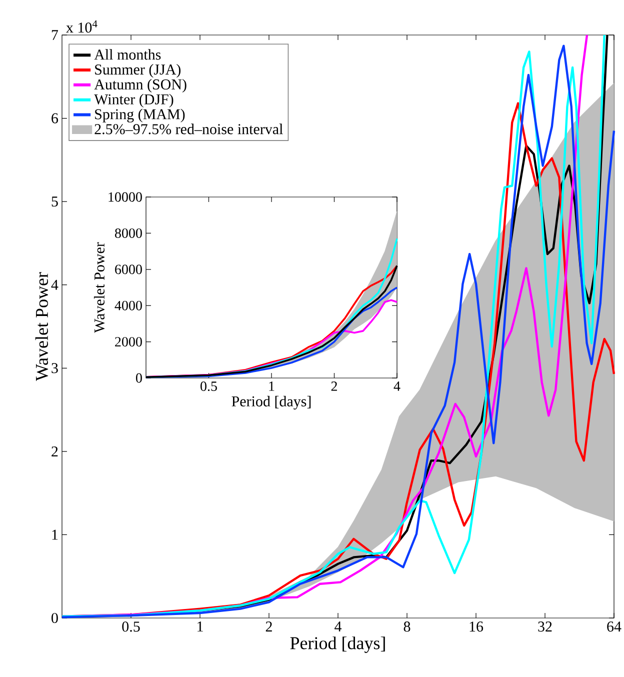 The height and width of the screenshot is (677, 624). What do you see at coordinates (82, 26) in the screenshot?
I see `text: x 10$^{4}$` at bounding box center [82, 26].